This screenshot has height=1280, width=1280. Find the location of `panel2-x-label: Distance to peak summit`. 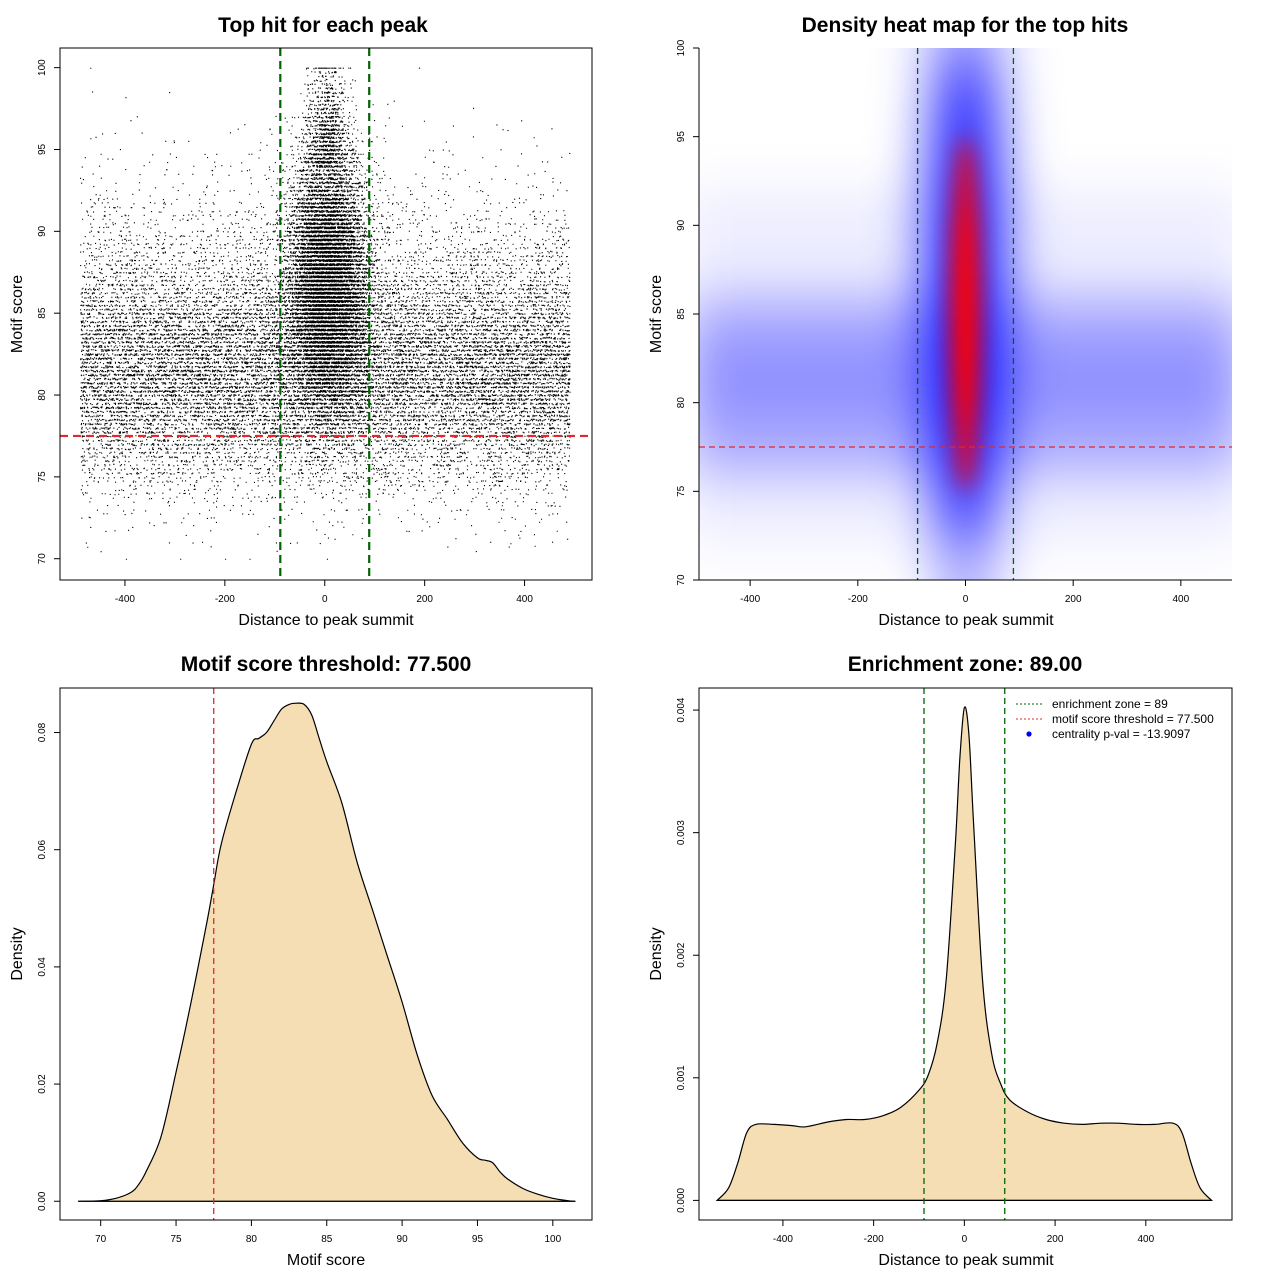

panel2-x-label: Distance to peak summit is located at coordinates (966, 620).